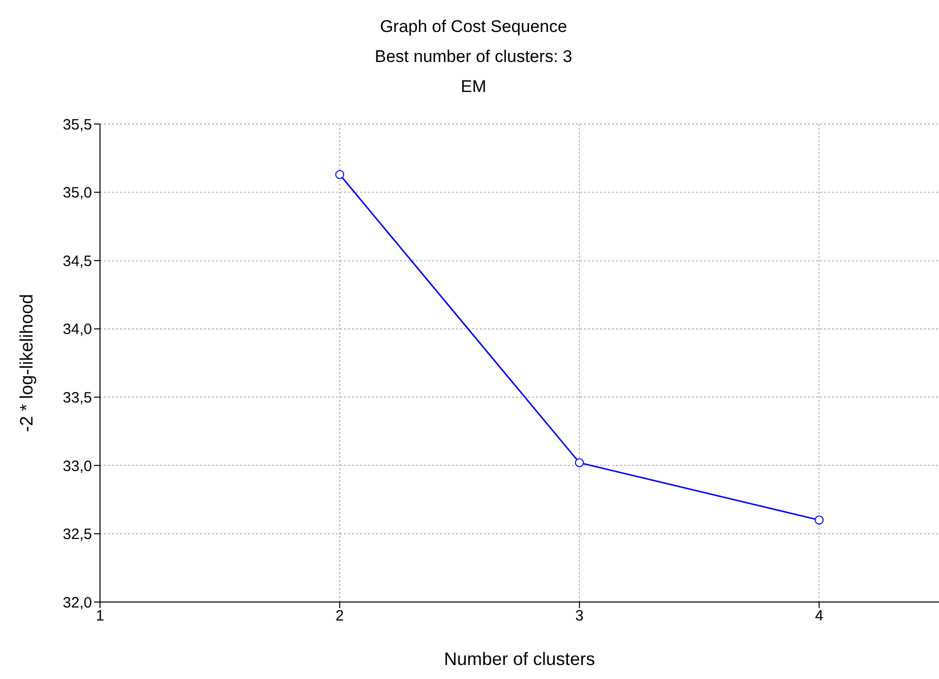 This screenshot has width=939, height=679. What do you see at coordinates (100, 616) in the screenshot?
I see `x-tick-label: 1` at bounding box center [100, 616].